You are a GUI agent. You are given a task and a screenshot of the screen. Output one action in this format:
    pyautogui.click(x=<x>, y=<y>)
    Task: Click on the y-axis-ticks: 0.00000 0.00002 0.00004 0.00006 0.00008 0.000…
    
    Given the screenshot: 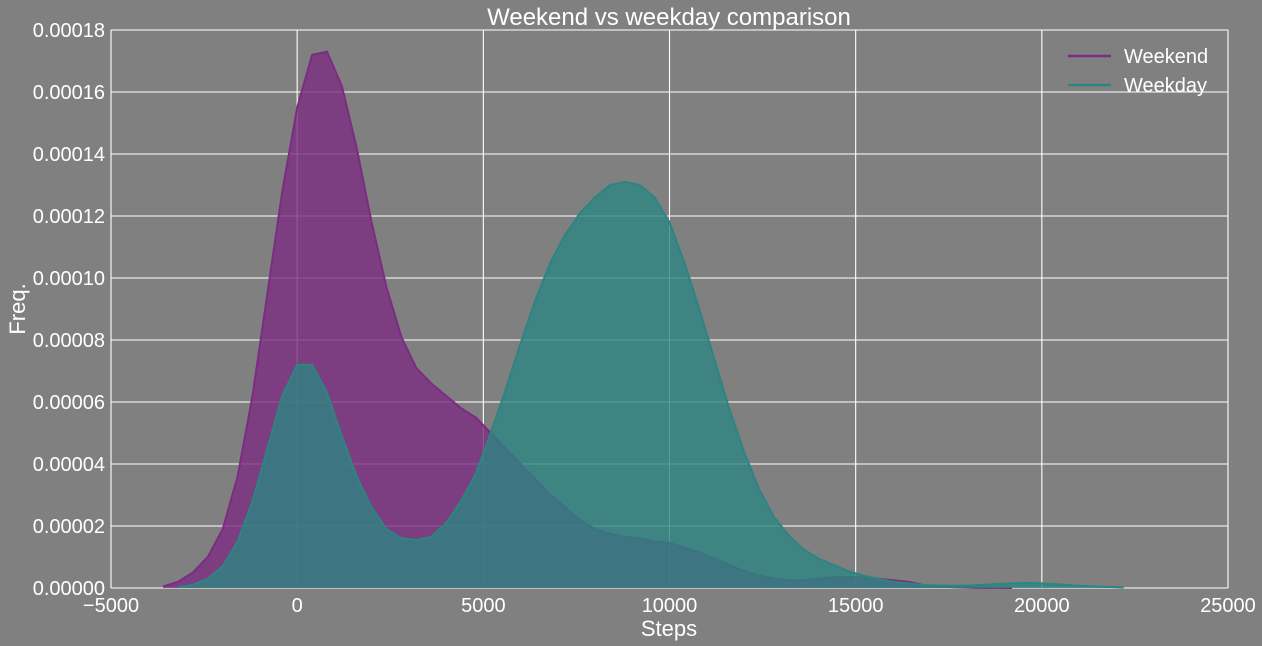 What is the action you would take?
    pyautogui.click(x=69, y=310)
    